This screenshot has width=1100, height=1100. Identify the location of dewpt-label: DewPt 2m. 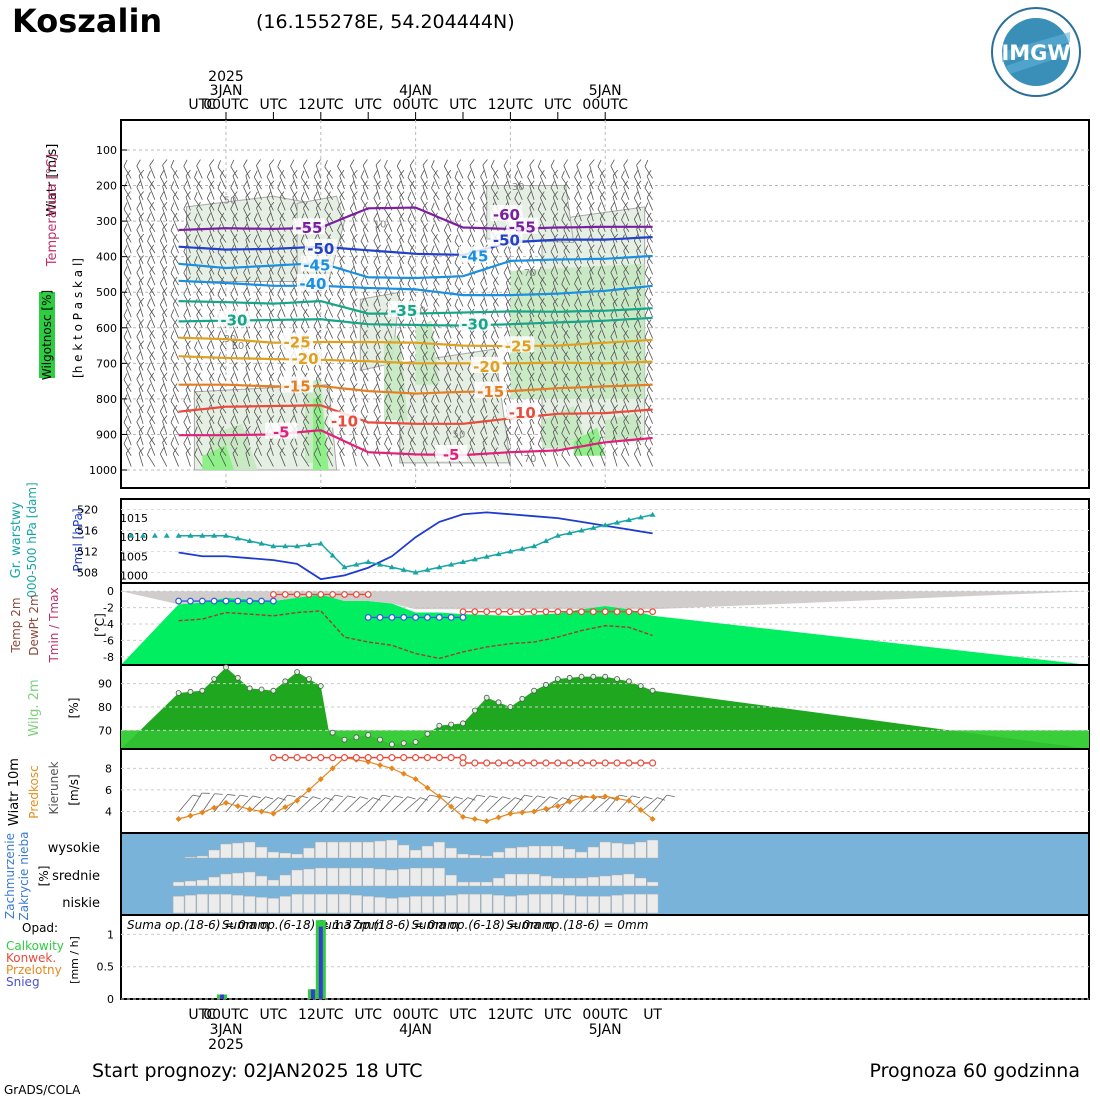
(34, 625).